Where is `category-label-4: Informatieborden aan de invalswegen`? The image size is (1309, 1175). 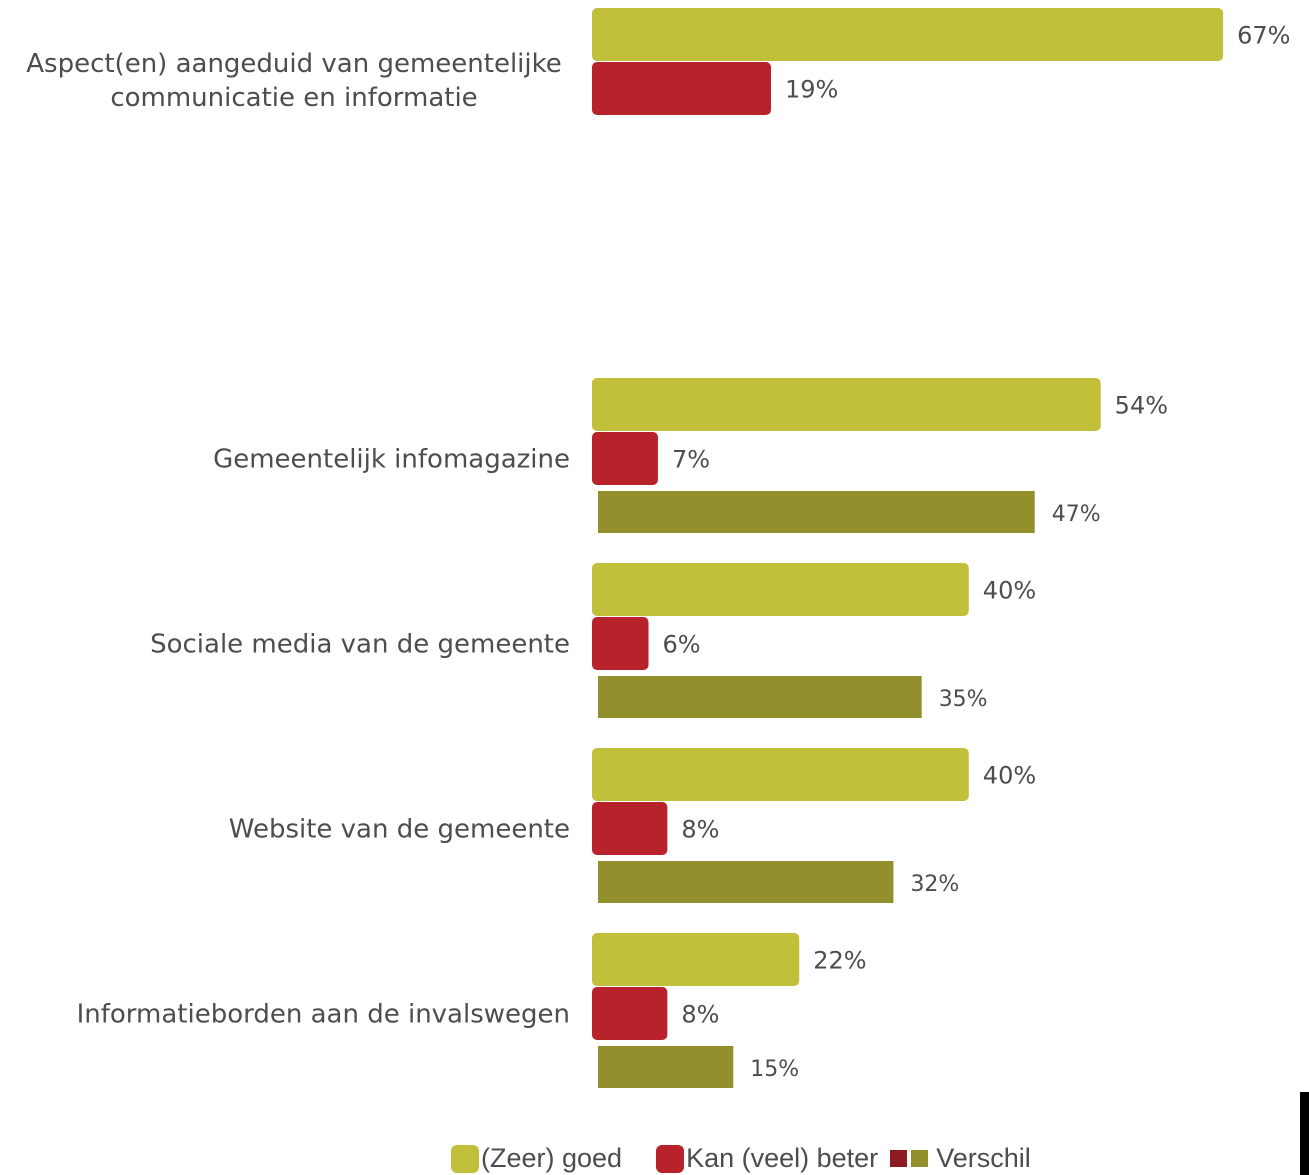 category-label-4: Informatieborden aan de invalswegen is located at coordinates (323, 1015).